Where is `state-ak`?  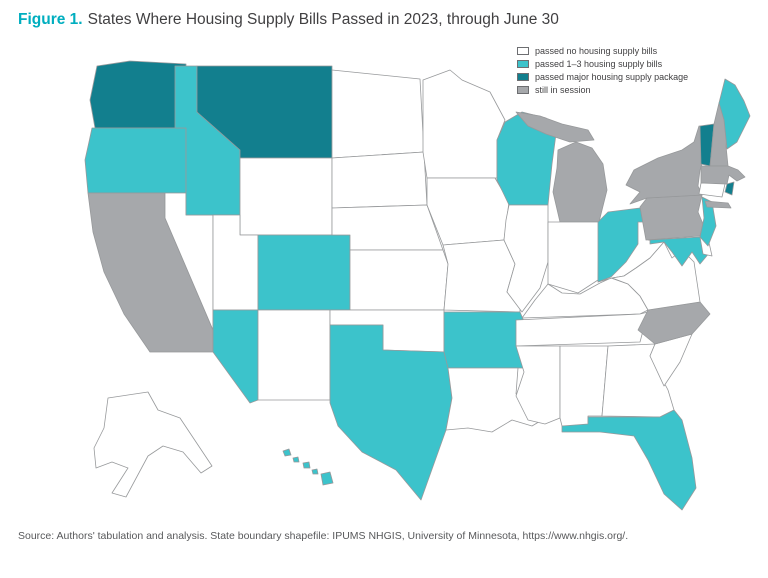
state-ak is located at coordinates (153, 444).